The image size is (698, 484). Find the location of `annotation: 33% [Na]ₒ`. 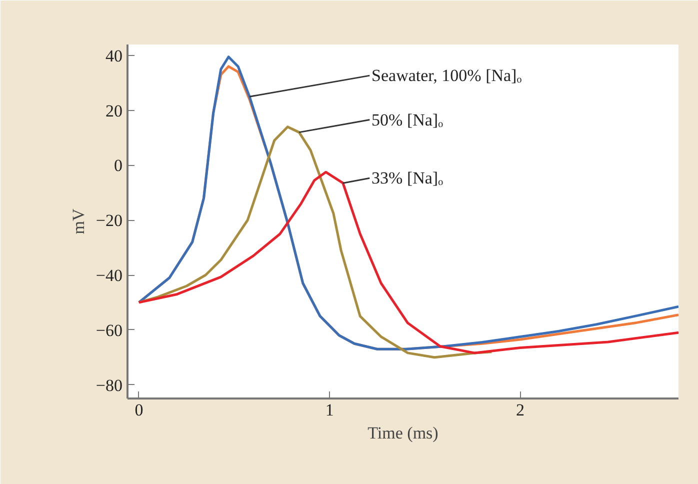

annotation: 33% [Na]ₒ is located at coordinates (408, 178).